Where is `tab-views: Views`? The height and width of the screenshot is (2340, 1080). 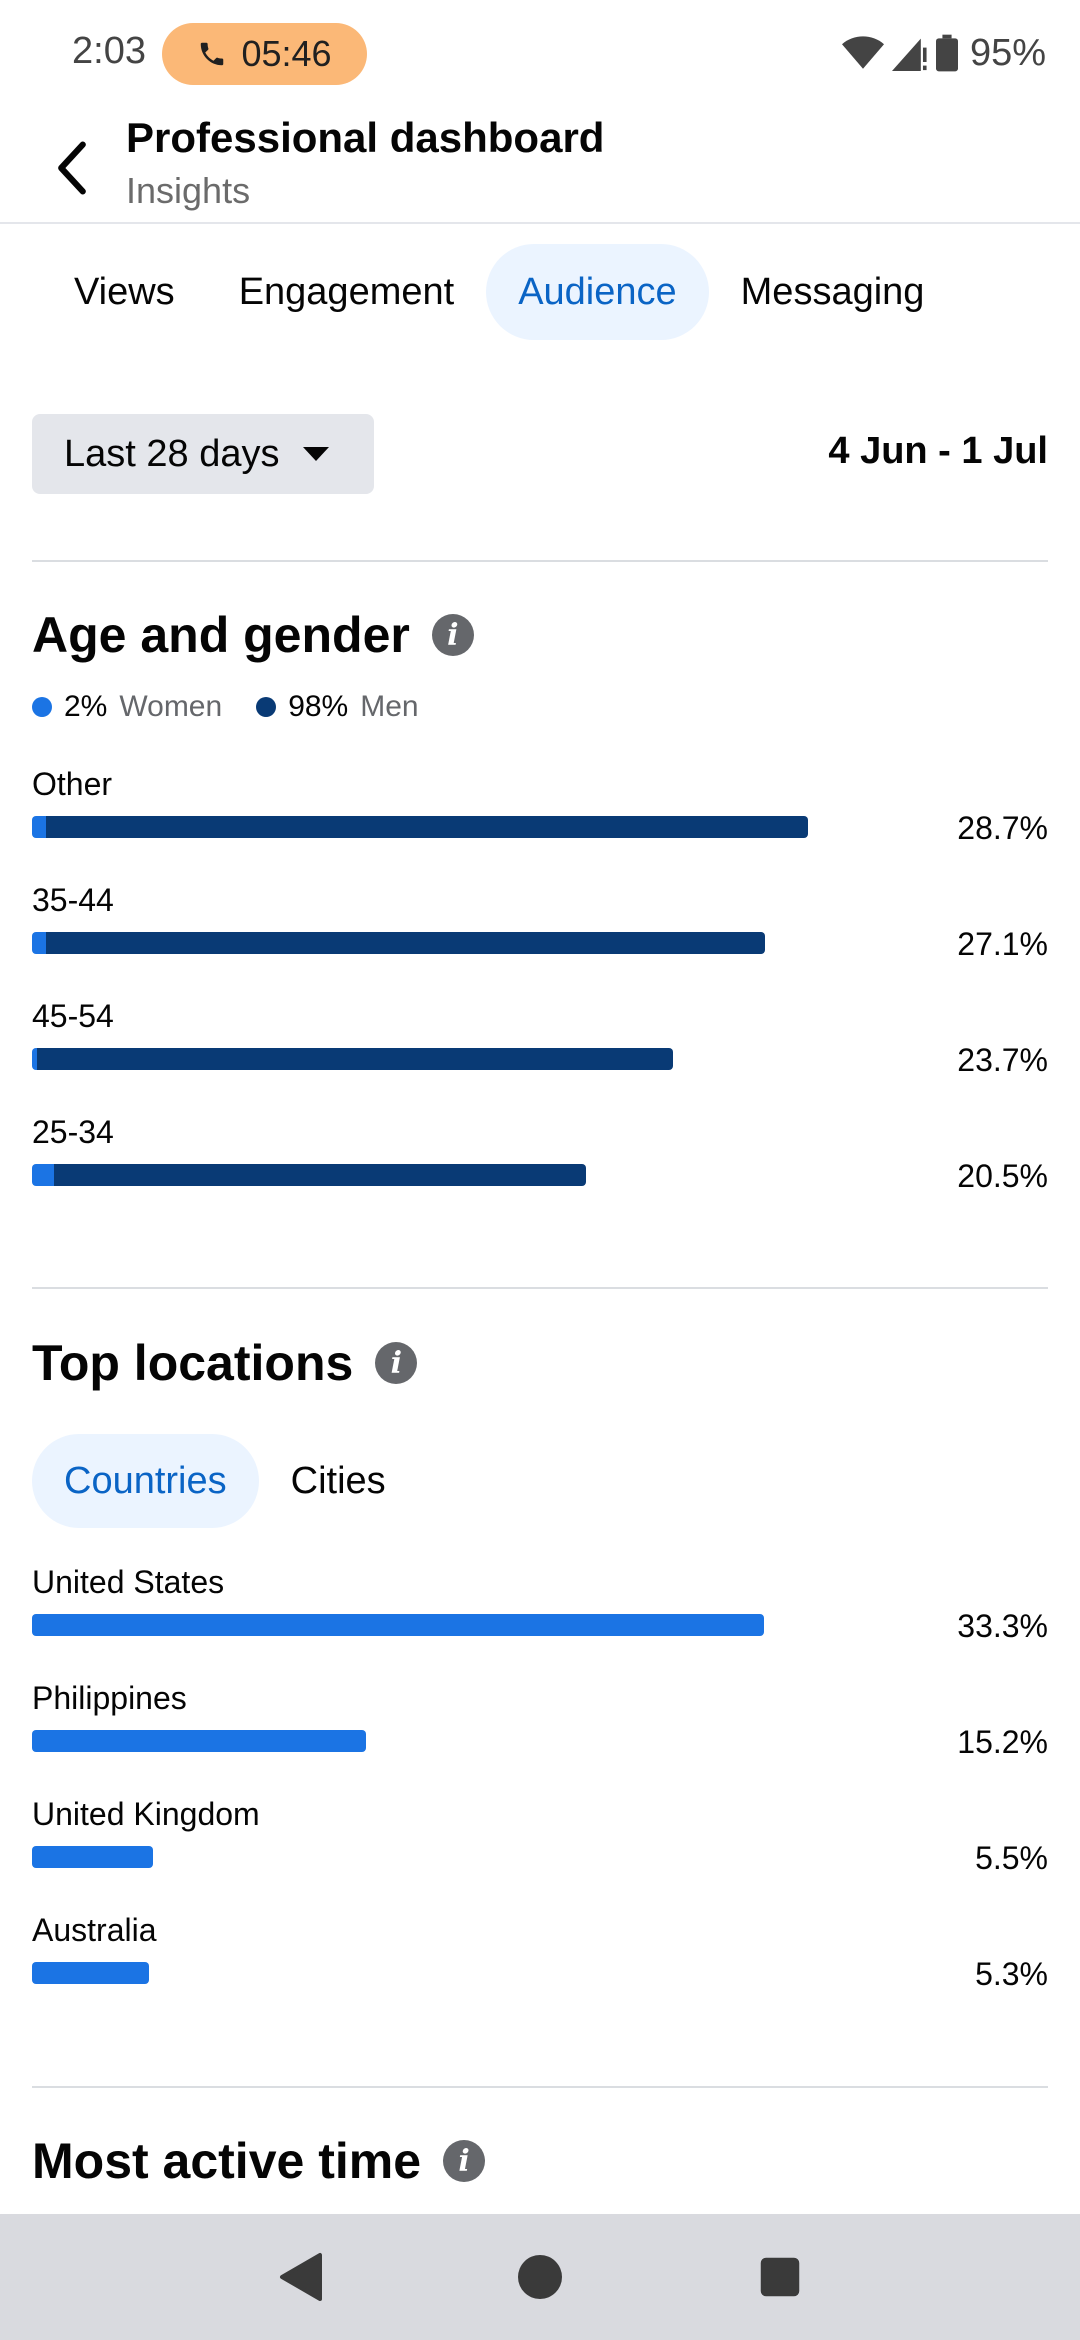
tab-views: Views is located at coordinates (124, 291).